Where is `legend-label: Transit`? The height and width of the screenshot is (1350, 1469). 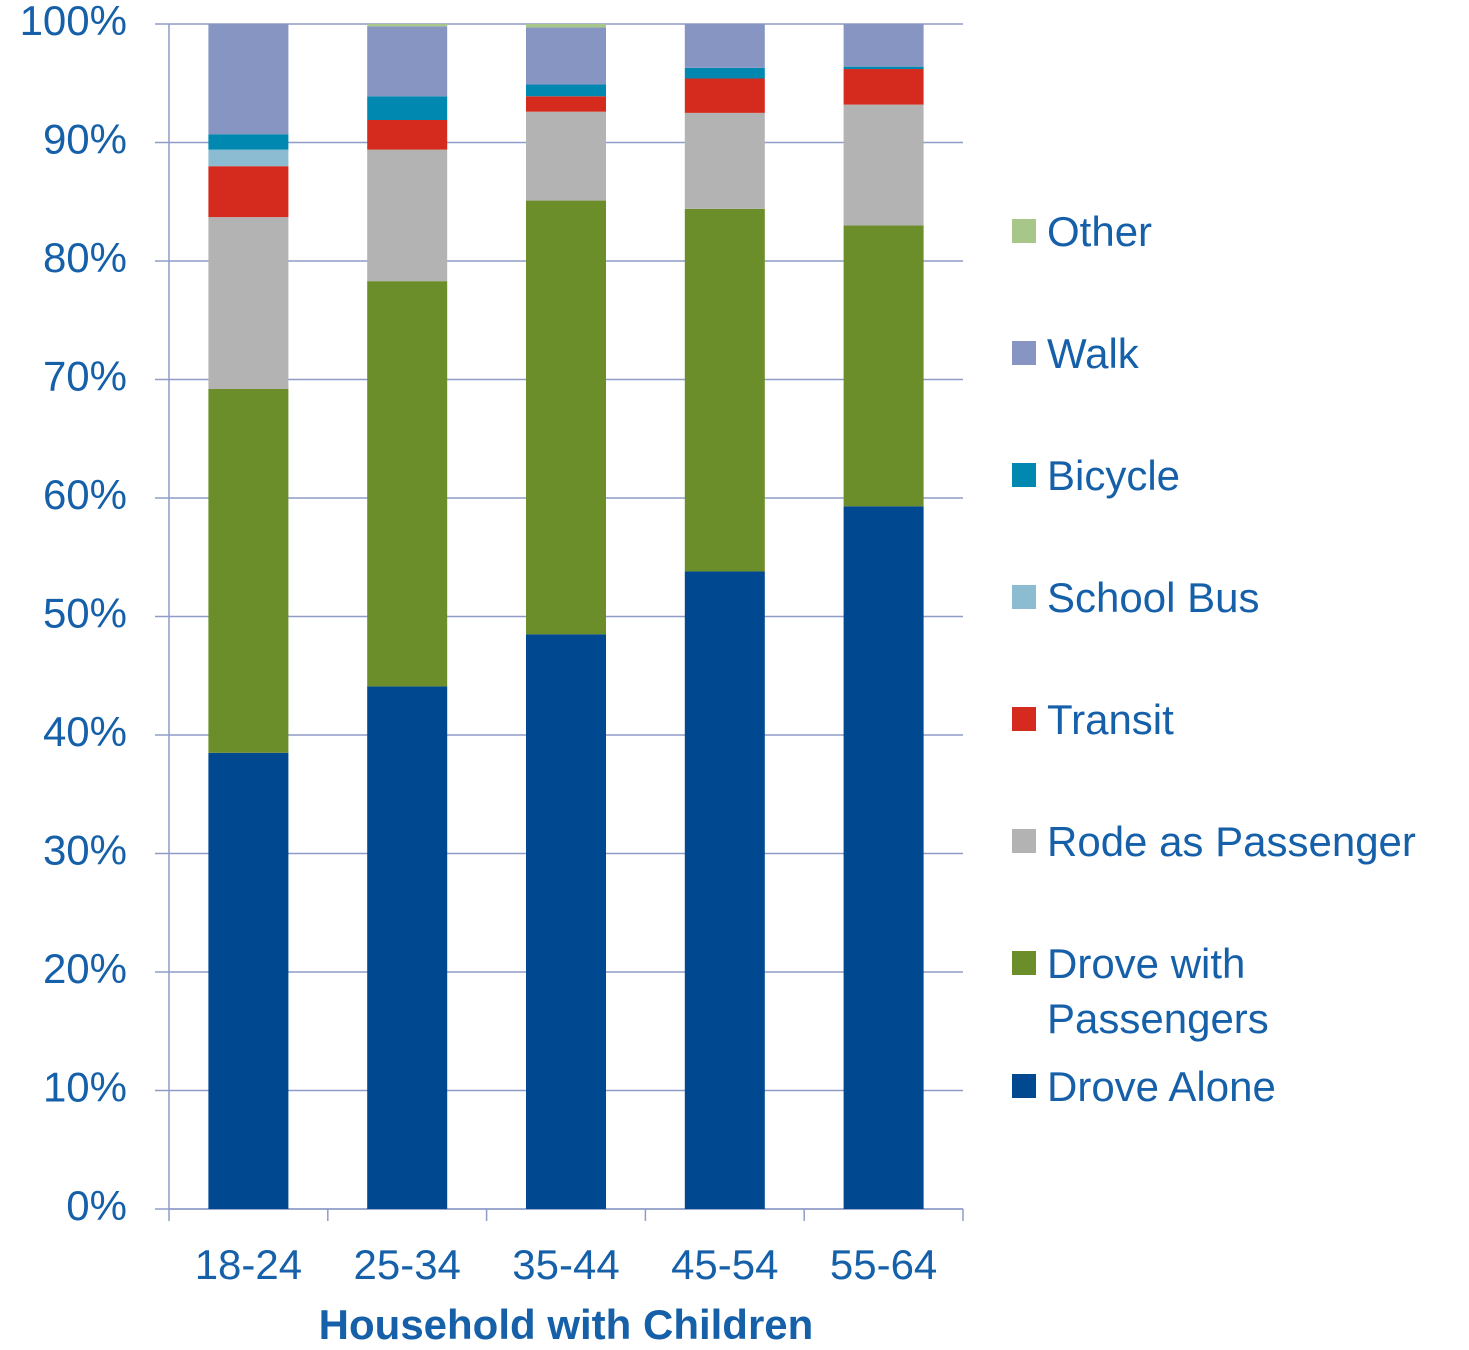
legend-label: Transit is located at coordinates (1110, 719).